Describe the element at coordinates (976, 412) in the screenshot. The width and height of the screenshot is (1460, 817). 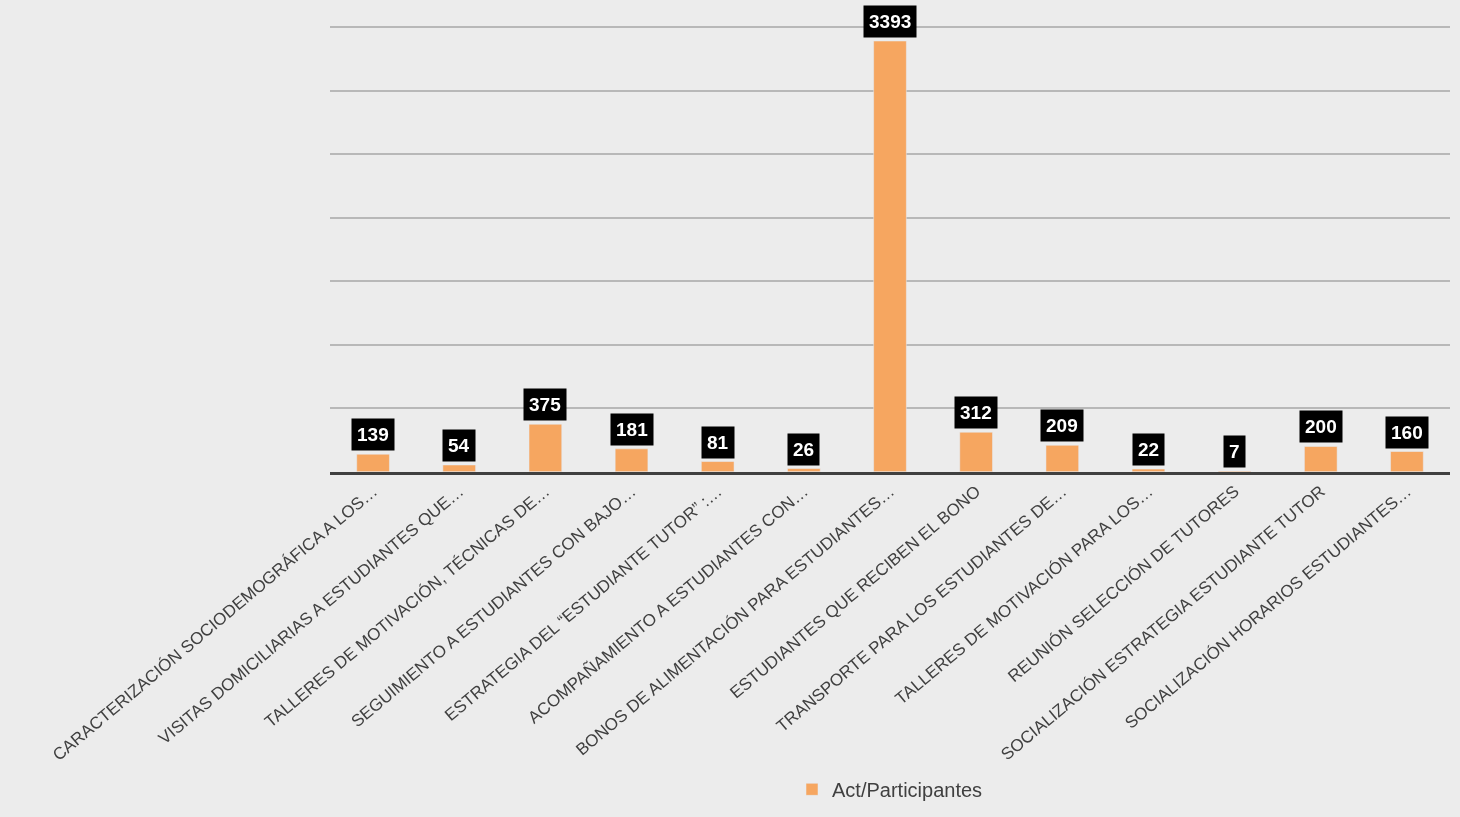
I see `data-label: 312` at that location.